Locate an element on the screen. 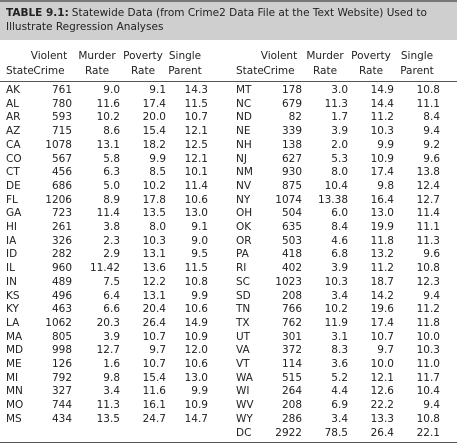 This screenshot has height=444, width=457. value-cell: 6.6 is located at coordinates (111, 309).